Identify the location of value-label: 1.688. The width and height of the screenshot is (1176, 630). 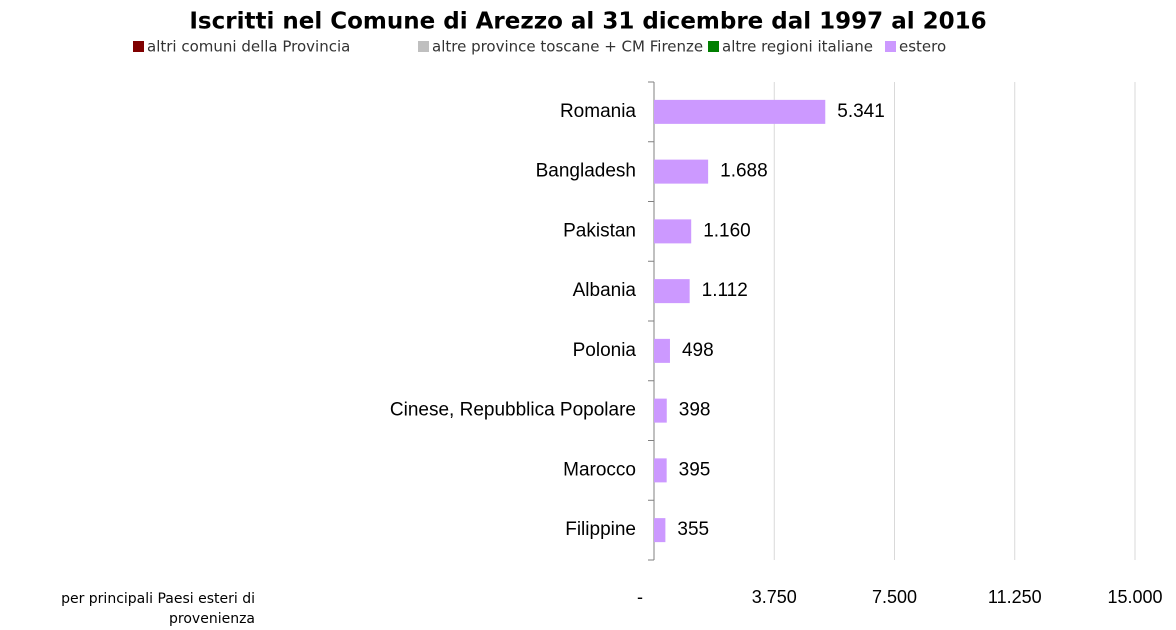
(744, 171).